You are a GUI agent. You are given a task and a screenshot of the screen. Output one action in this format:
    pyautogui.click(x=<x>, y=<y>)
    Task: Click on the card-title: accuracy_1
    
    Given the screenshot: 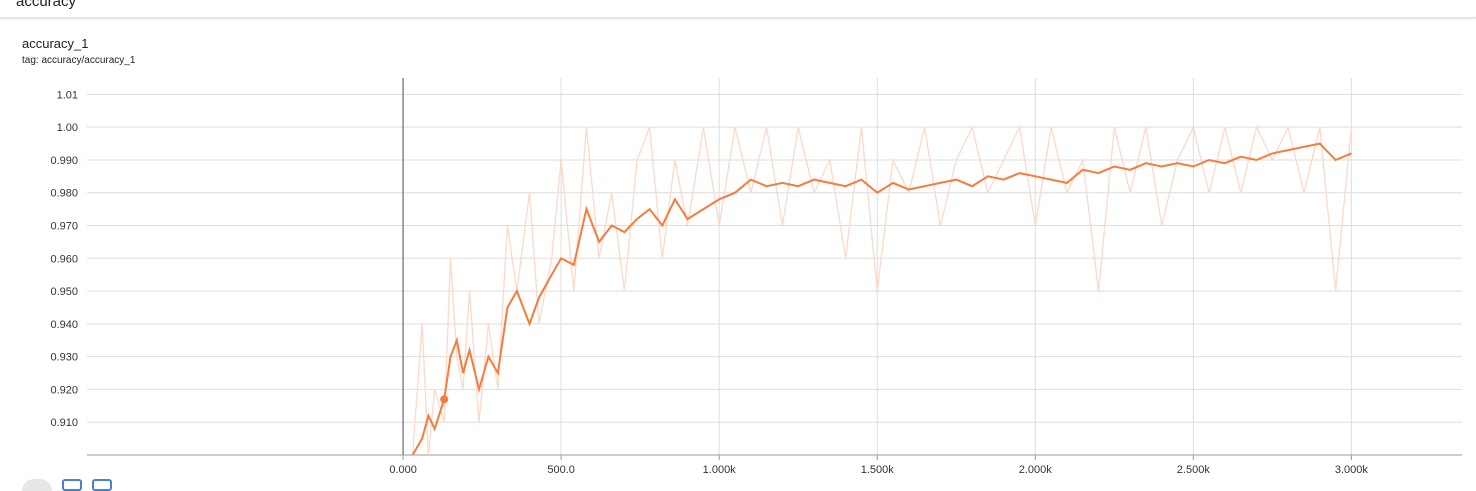 What is the action you would take?
    pyautogui.click(x=55, y=43)
    